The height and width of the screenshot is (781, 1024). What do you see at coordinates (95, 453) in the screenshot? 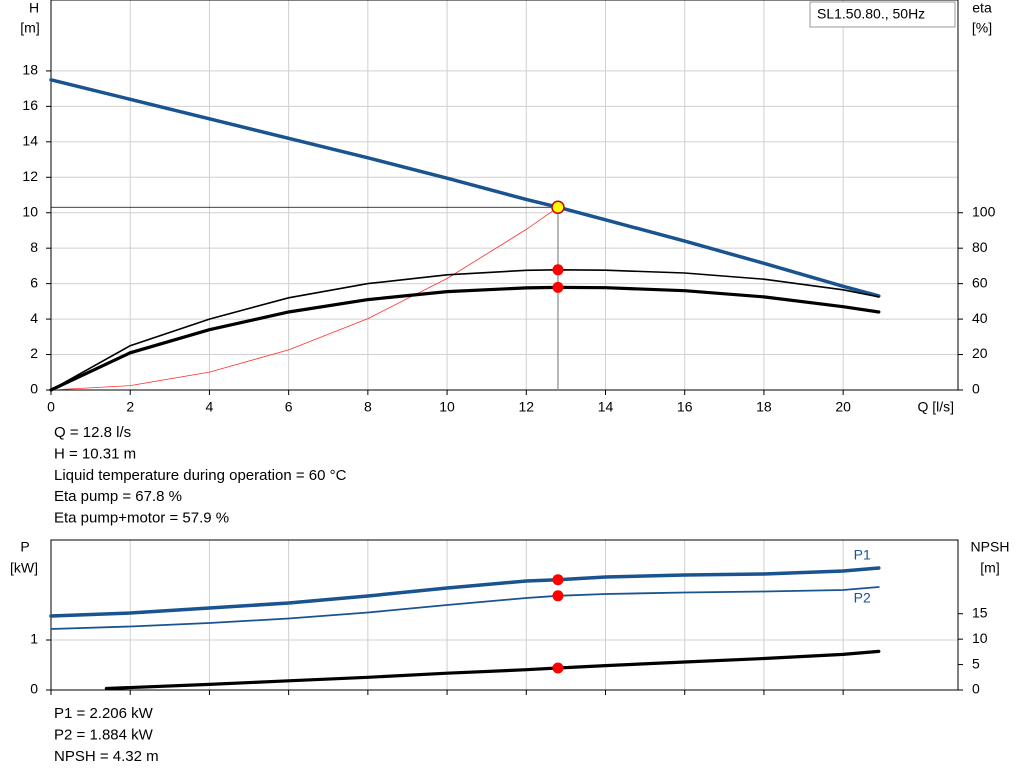
I see `info-line: H = 10.31 m` at bounding box center [95, 453].